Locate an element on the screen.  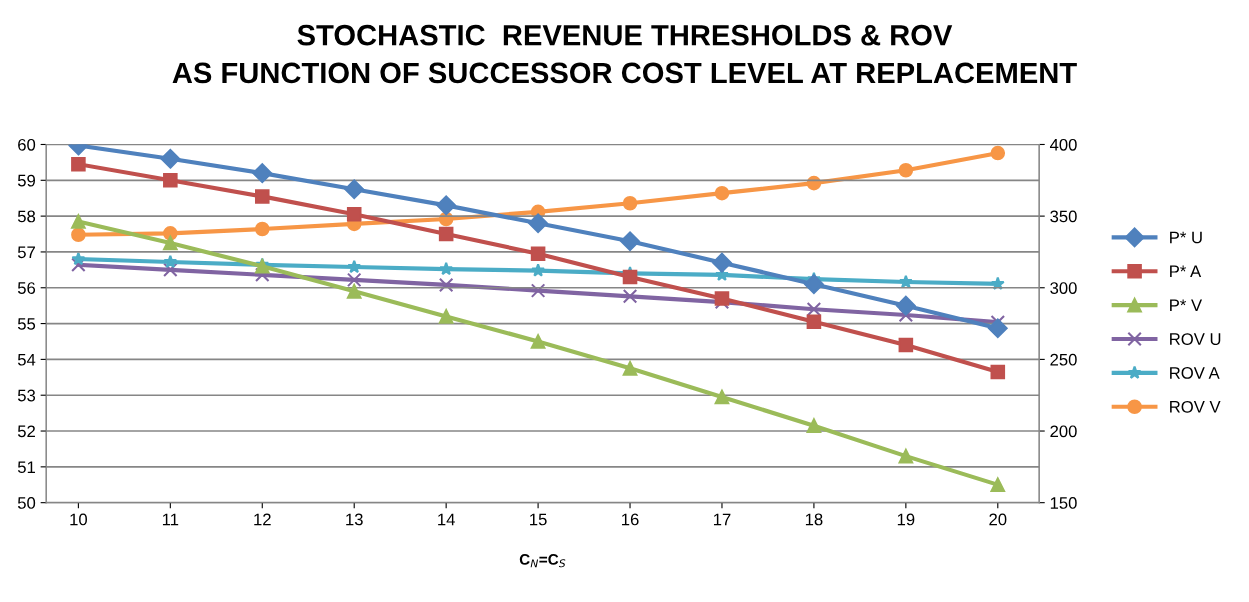
y2-tick-label: 400 is located at coordinates (1063, 144).